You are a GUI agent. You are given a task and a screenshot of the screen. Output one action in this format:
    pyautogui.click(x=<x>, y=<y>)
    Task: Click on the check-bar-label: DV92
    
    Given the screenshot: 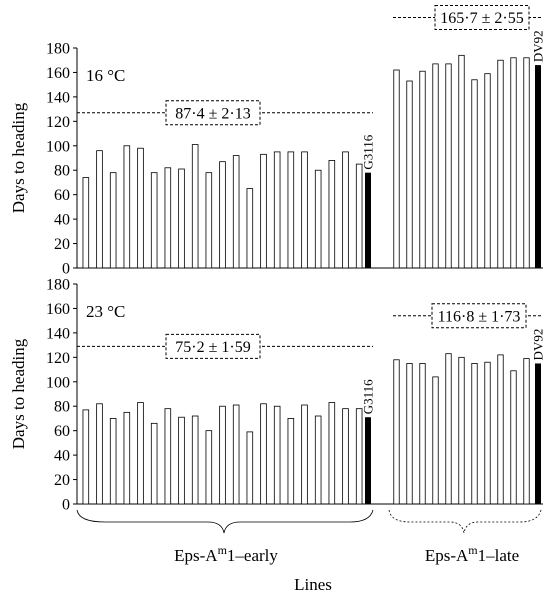 What is the action you would take?
    pyautogui.click(x=538, y=345)
    